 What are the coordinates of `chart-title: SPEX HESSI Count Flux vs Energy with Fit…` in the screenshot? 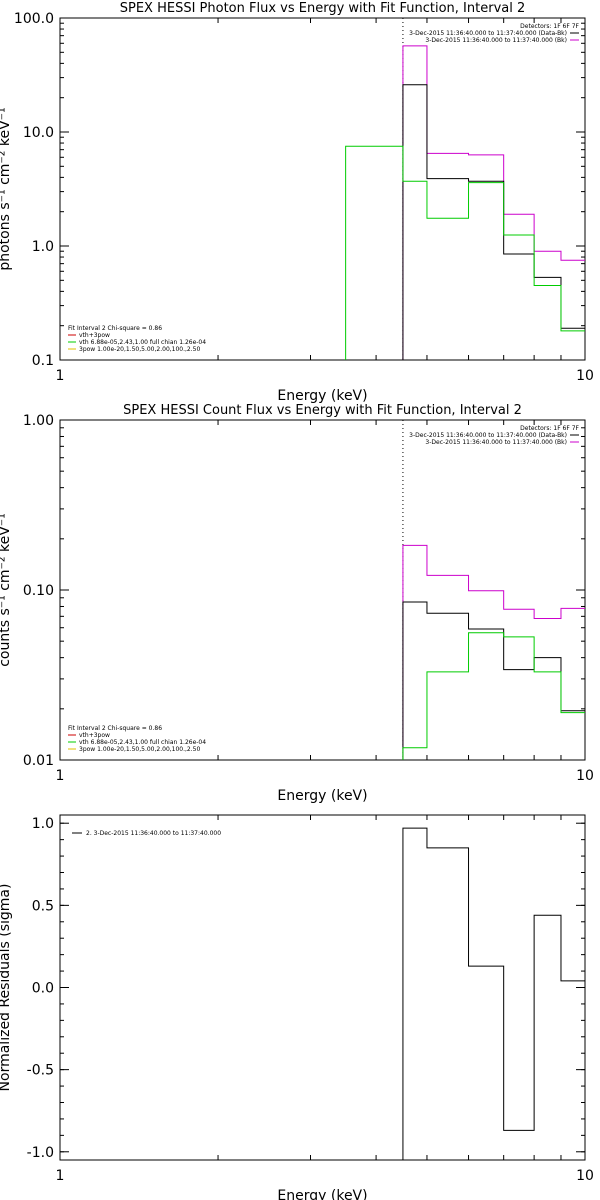 It's located at (322, 410).